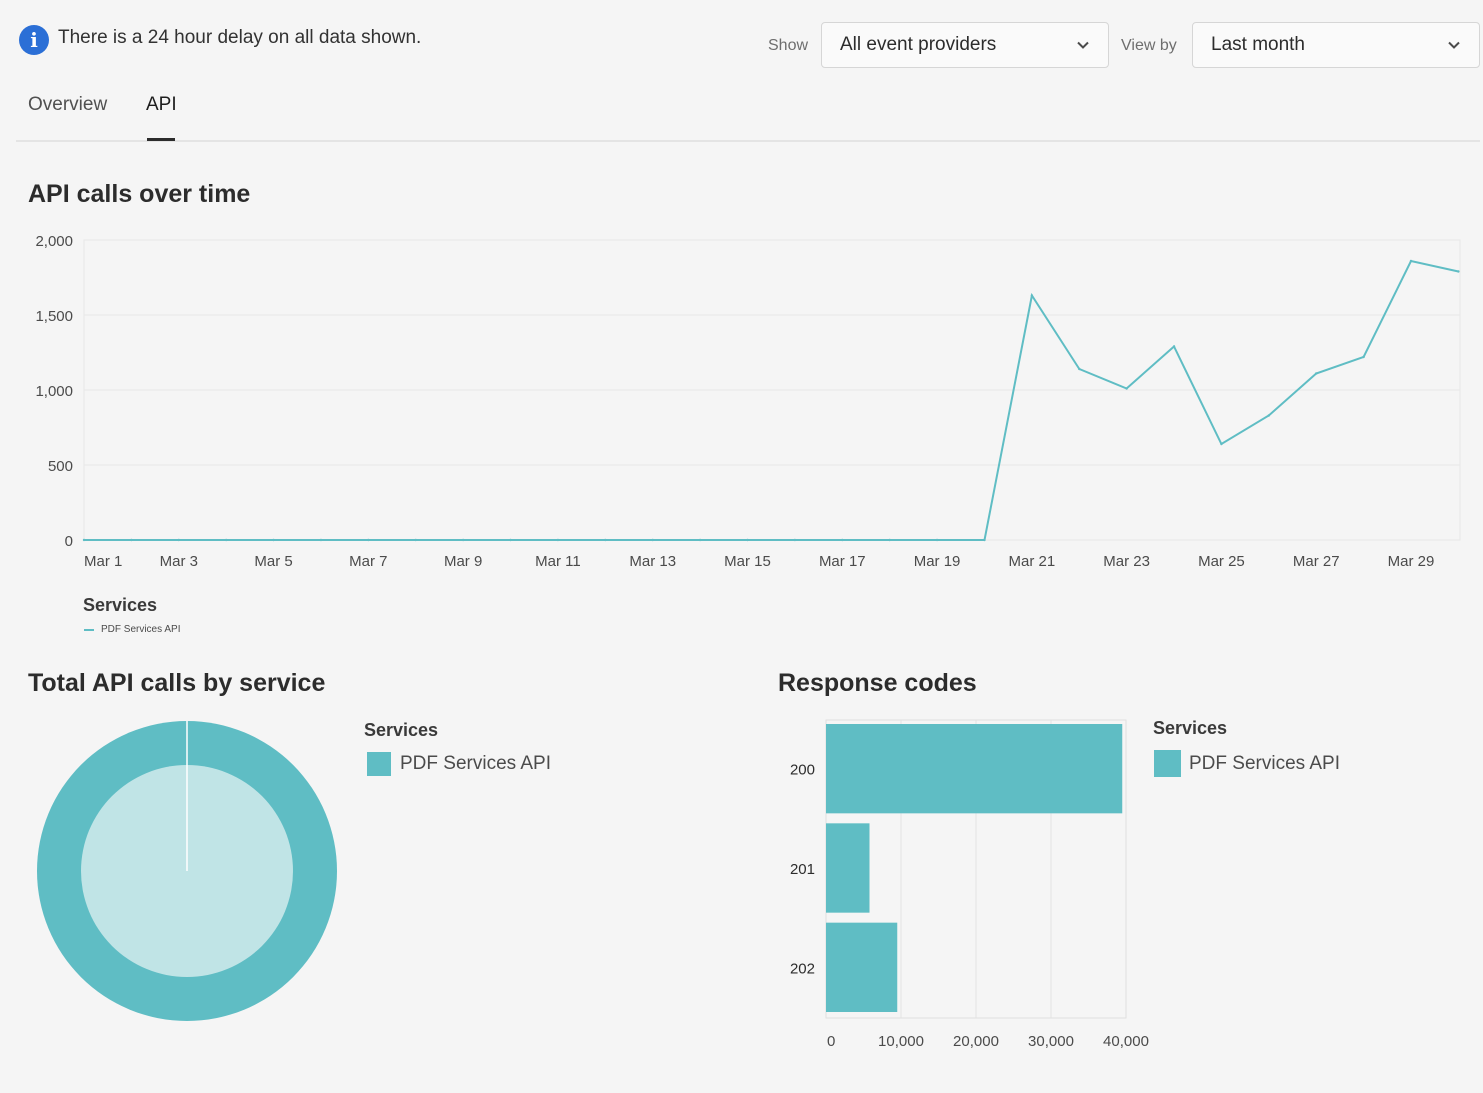  What do you see at coordinates (54, 241) in the screenshot?
I see `y-tick-label: 2,000` at bounding box center [54, 241].